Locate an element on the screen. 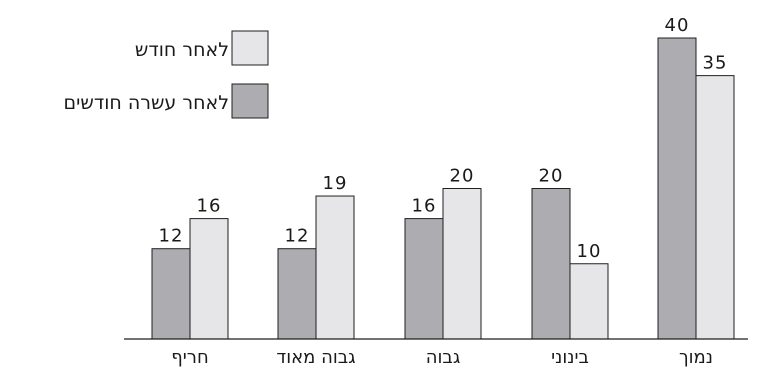 Image resolution: width=758 pixels, height=368 pixels. value-label-one-month-2: 20 is located at coordinates (462, 176).